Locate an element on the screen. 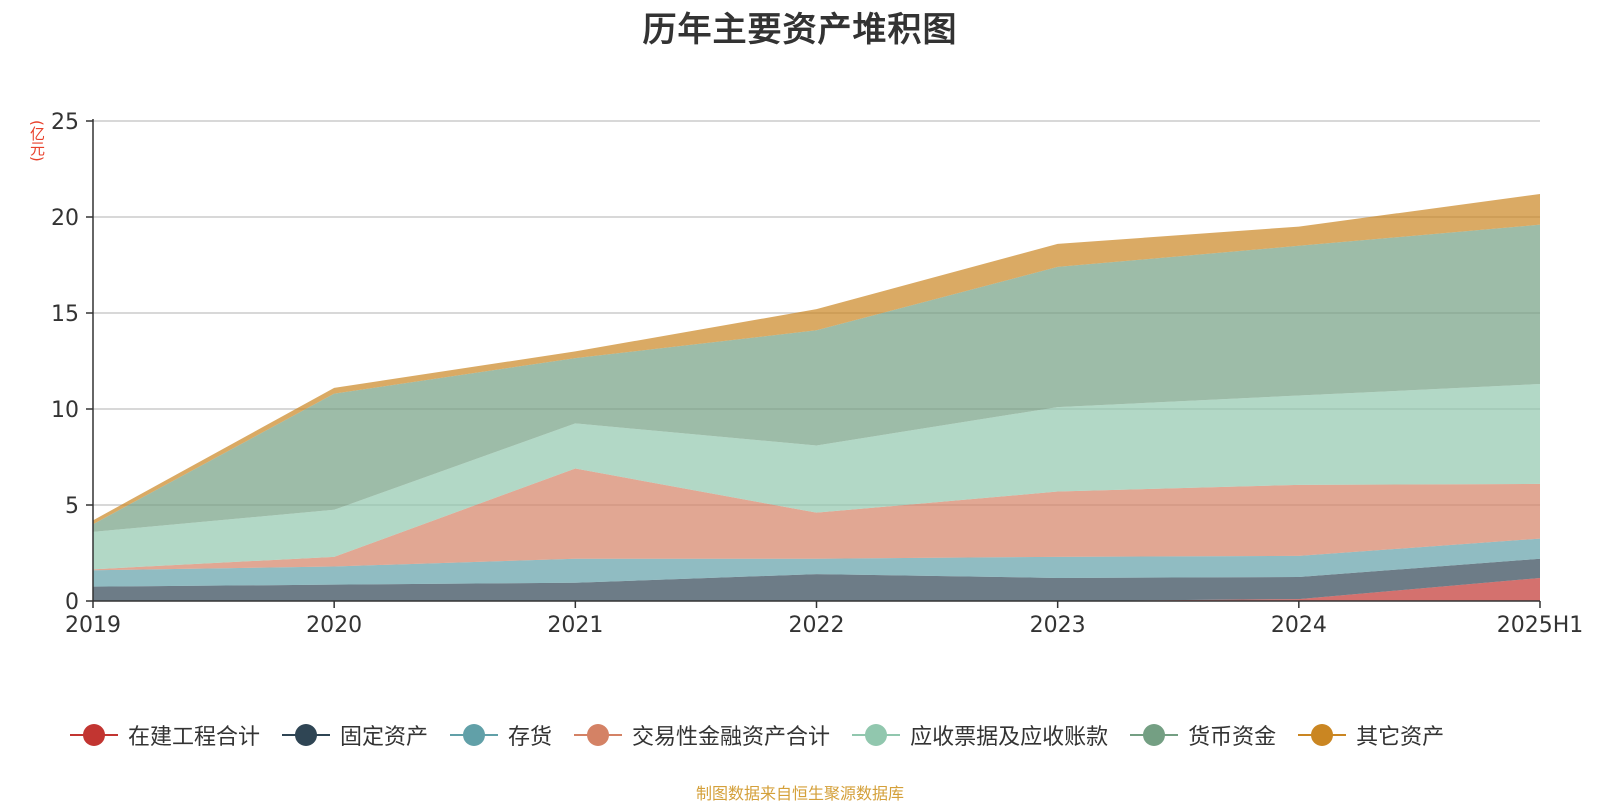 The image size is (1600, 804). legend-label: 在建工程合计 is located at coordinates (194, 737).